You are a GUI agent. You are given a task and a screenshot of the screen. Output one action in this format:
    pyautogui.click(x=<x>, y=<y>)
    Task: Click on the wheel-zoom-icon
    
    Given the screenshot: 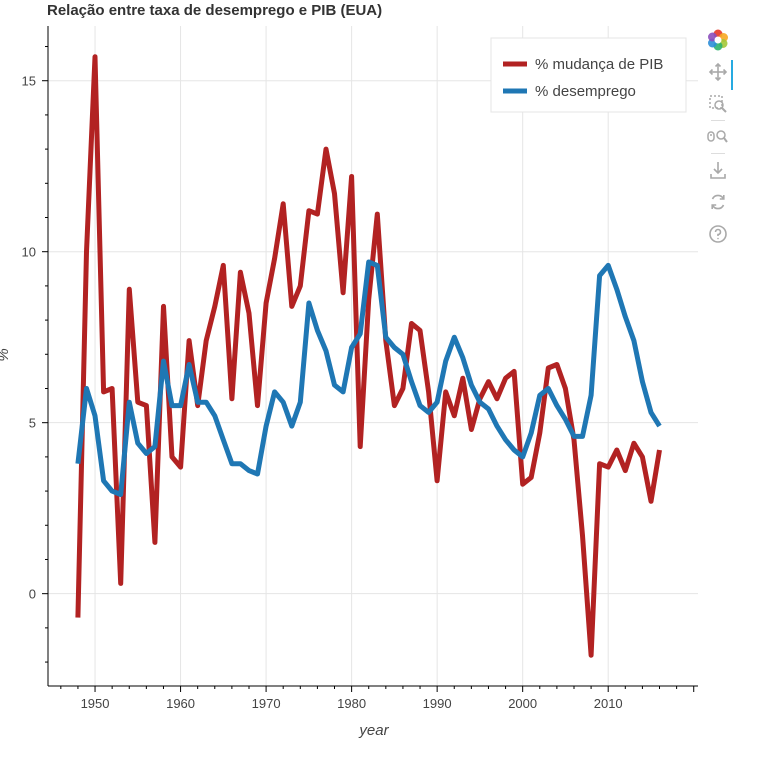 What is the action you would take?
    pyautogui.click(x=718, y=137)
    